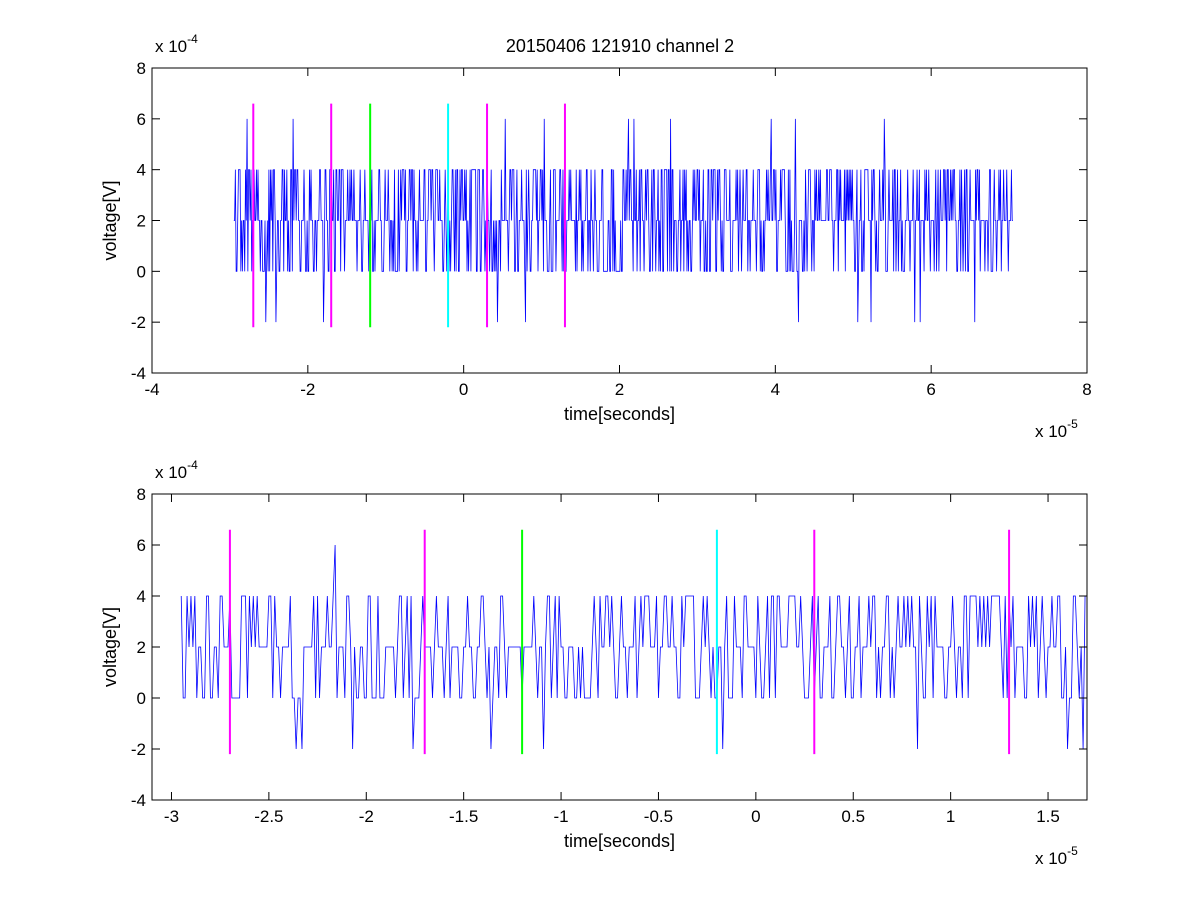 This screenshot has height=900, width=1200. Describe the element at coordinates (658, 816) in the screenshot. I see `x-tick-label: -0.5` at that location.